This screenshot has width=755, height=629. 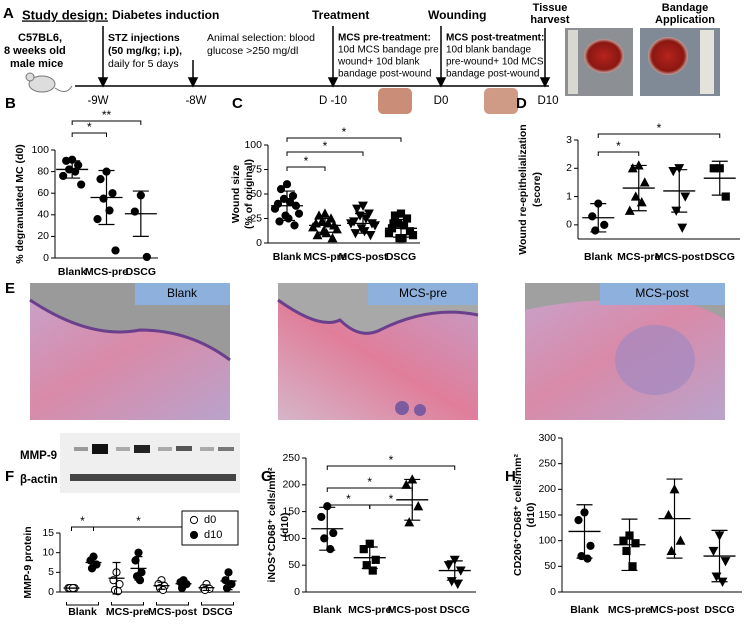 I want to click on y-axis-label: (score), so click(x=537, y=189).